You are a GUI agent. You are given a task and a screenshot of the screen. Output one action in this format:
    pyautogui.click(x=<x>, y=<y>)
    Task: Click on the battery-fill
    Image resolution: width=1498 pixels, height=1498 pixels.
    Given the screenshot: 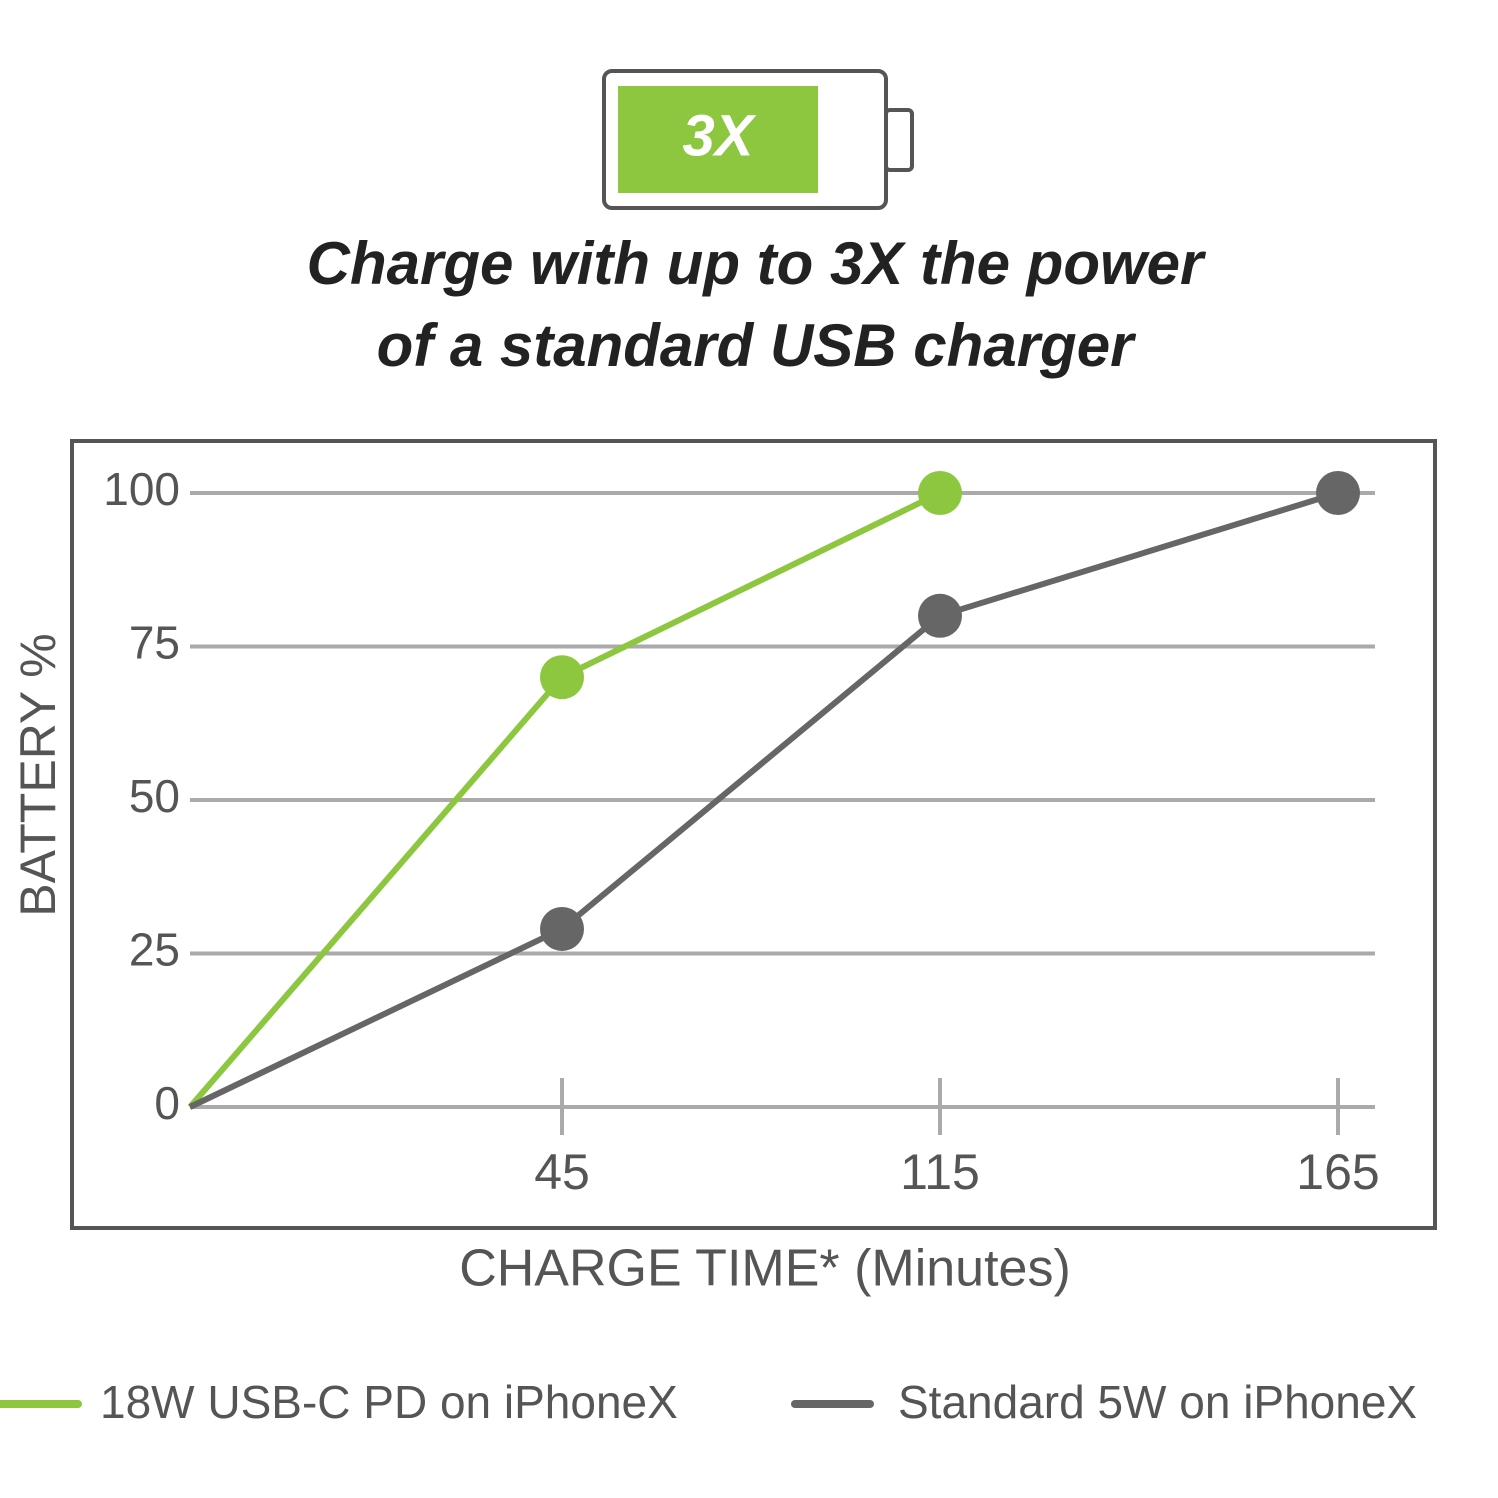 What is the action you would take?
    pyautogui.click(x=718, y=139)
    